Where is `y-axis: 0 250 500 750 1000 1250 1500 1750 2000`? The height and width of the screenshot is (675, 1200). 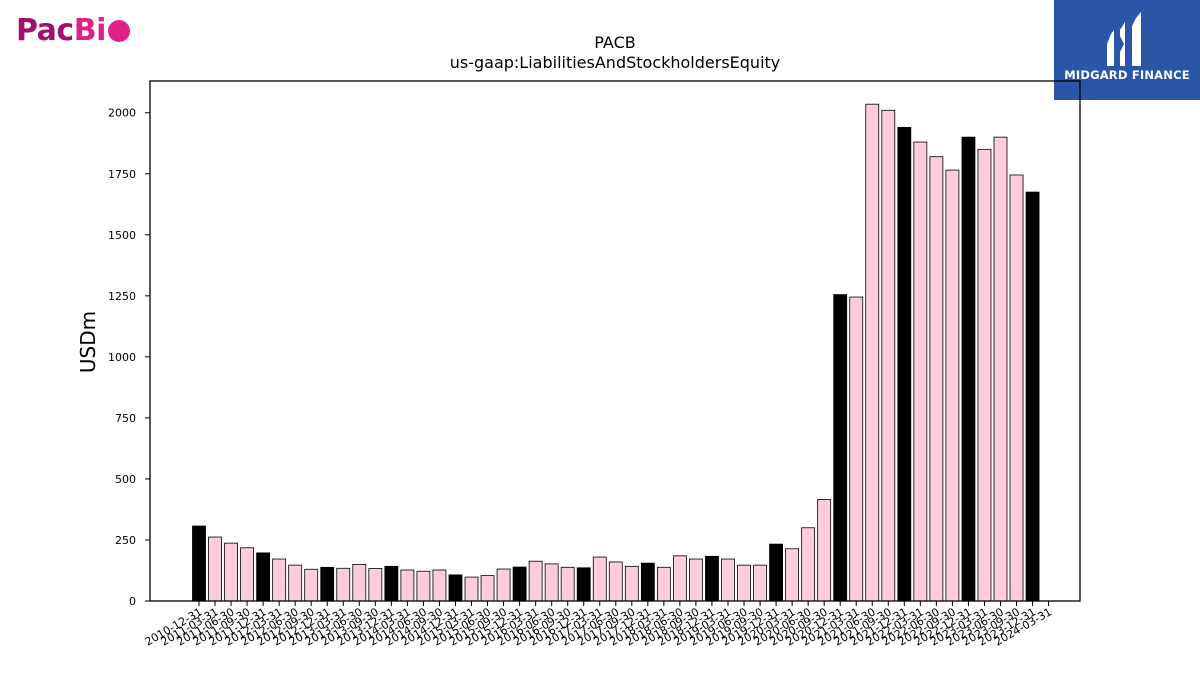
y-axis: 0 250 500 750 1000 1250 1500 1750 2000 is located at coordinates (129, 357).